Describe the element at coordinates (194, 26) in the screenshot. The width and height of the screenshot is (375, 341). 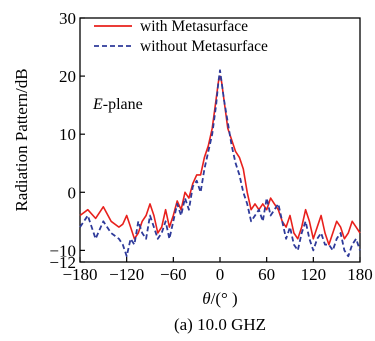
I see `legend-label-with-metasurface: with Metasurface` at that location.